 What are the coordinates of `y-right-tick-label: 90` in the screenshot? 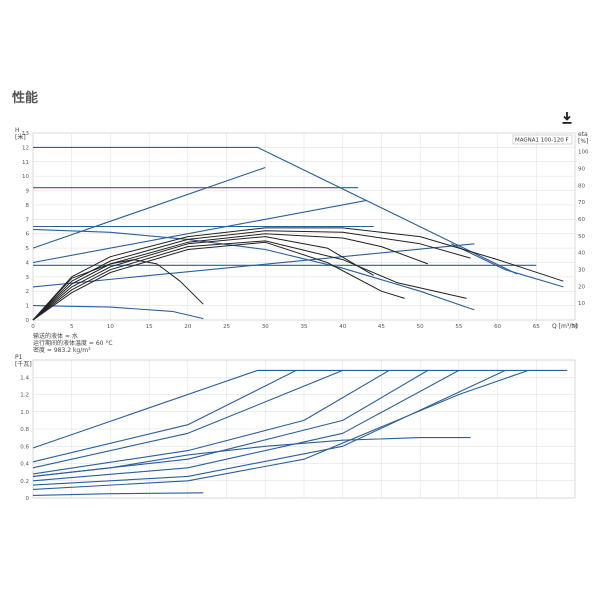 It's located at (581, 170).